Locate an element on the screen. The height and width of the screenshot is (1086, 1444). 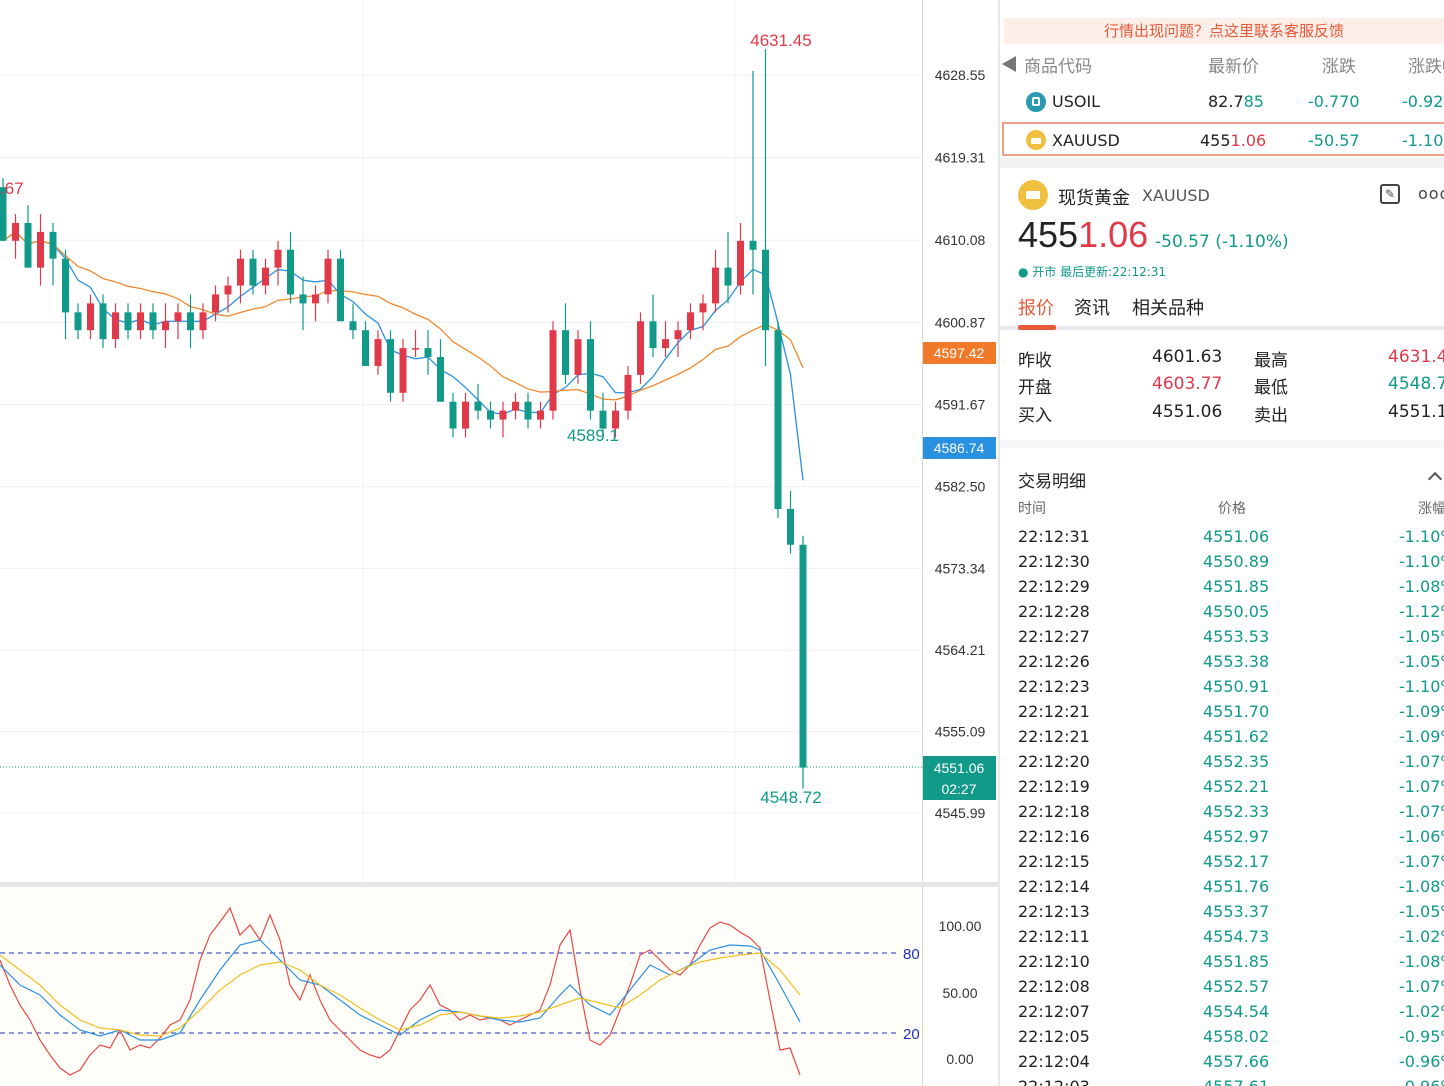
tab-quote: 报价 is located at coordinates (1036, 308).